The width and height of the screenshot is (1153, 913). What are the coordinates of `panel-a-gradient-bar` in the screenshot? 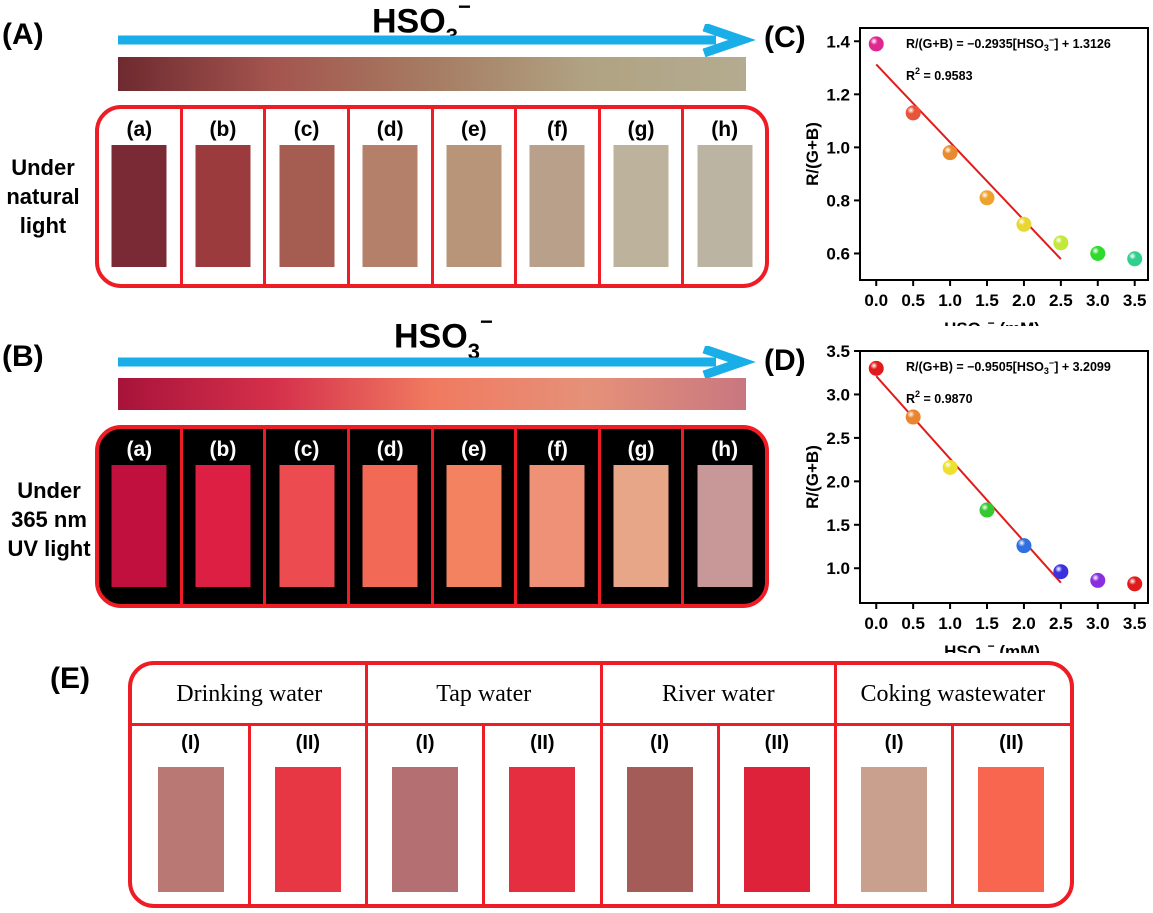 It's located at (432, 74).